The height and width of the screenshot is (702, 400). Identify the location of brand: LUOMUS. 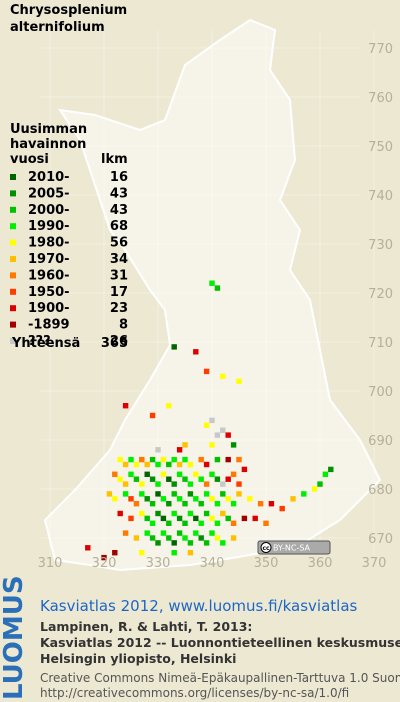
(14, 637).